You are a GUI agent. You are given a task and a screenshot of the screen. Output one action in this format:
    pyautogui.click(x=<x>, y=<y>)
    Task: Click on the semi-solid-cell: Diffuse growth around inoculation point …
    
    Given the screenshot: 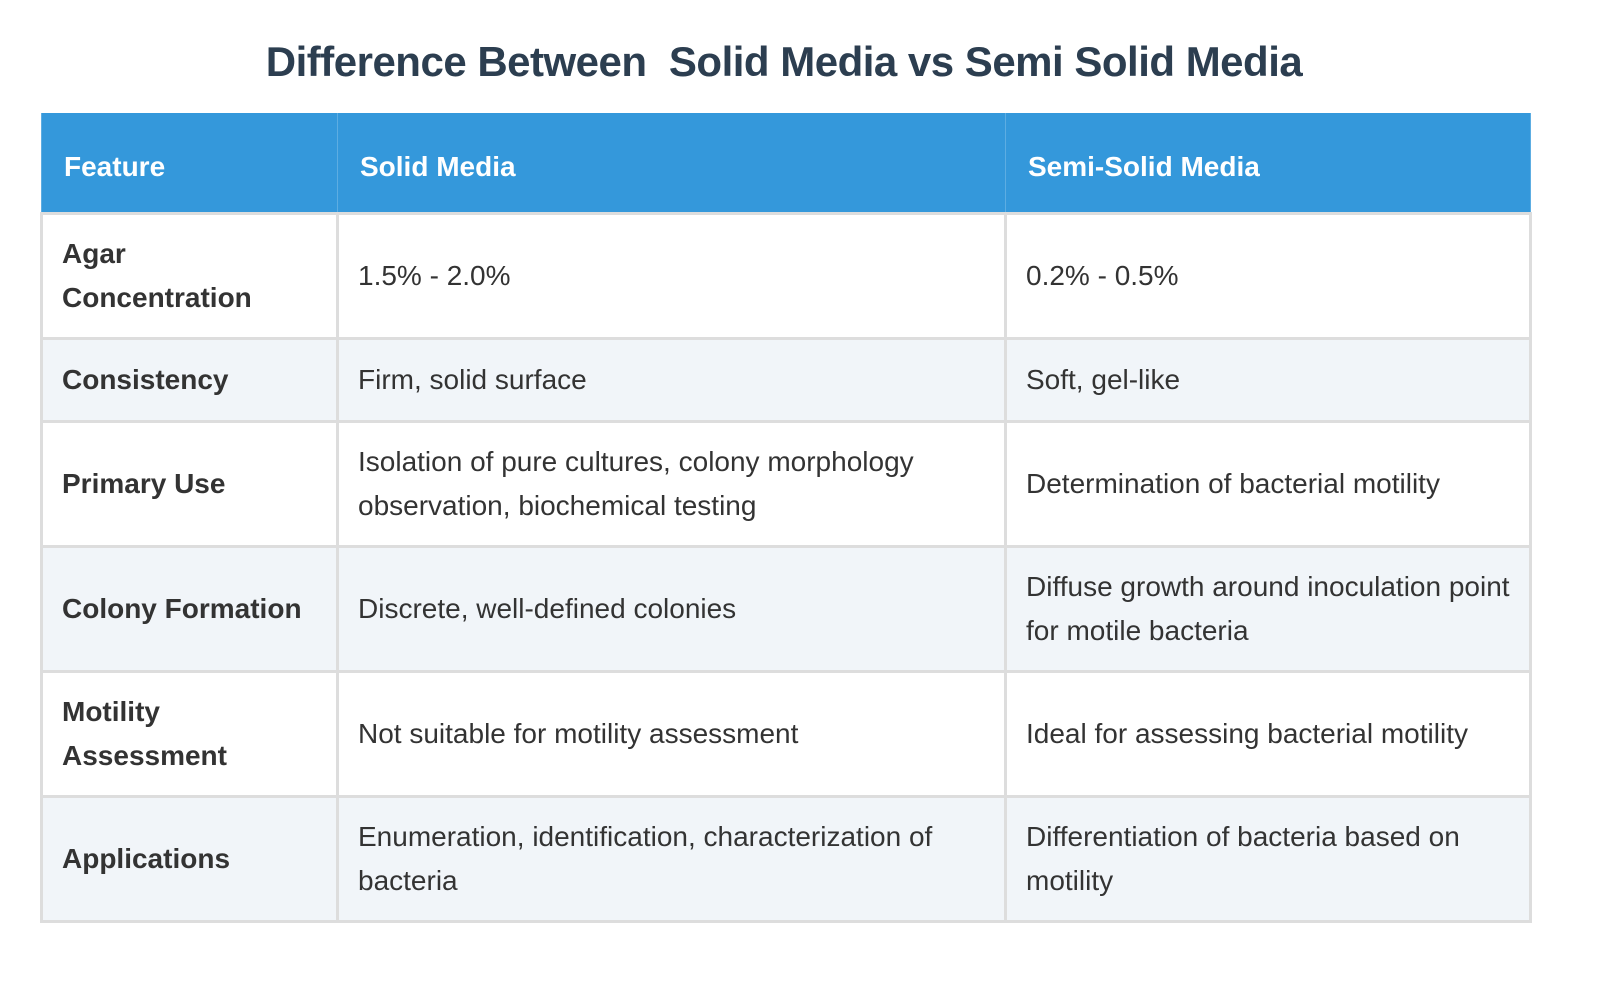 What is the action you would take?
    pyautogui.click(x=1268, y=609)
    